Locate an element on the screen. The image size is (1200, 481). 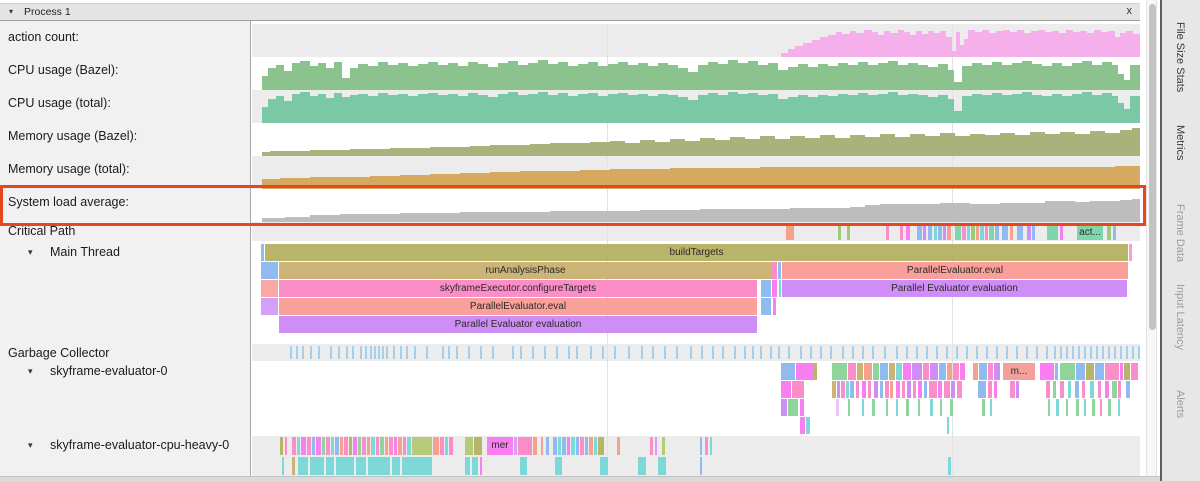
flame-bar-parallel-evaluator-evaluation: Parallel Evaluator evaluation is located at coordinates (518, 324).